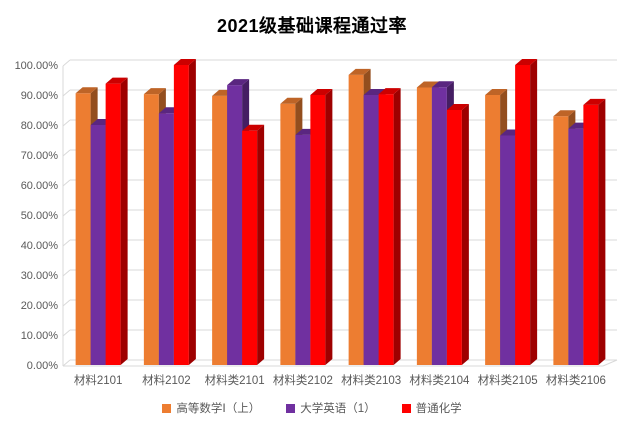  What do you see at coordinates (36, 66) in the screenshot?
I see `y-axis-tick-label: 100.00%` at bounding box center [36, 66].